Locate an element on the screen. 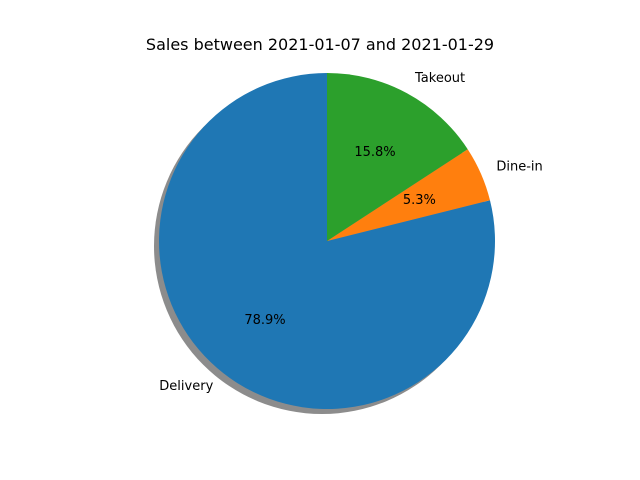  slice-percent-label: 15.8% is located at coordinates (374, 152).